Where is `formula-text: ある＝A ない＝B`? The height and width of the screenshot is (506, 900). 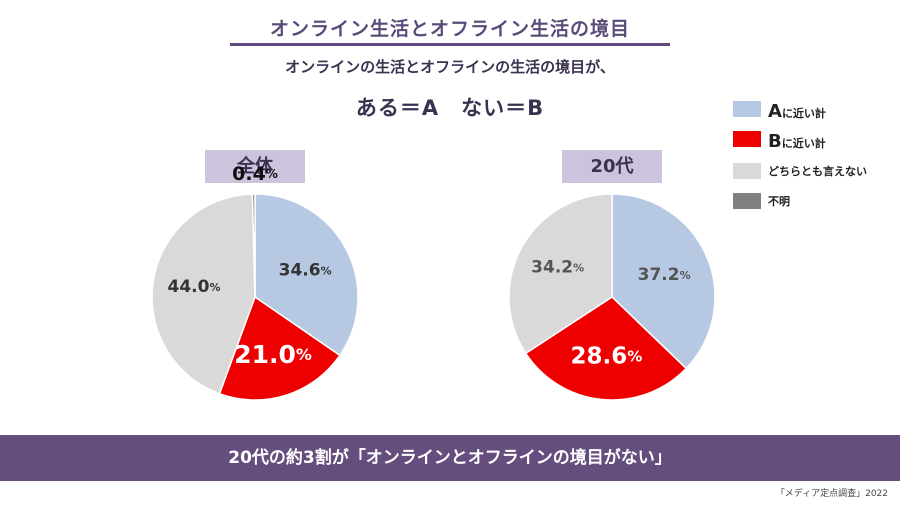 formula-text: ある＝A ない＝B is located at coordinates (450, 108).